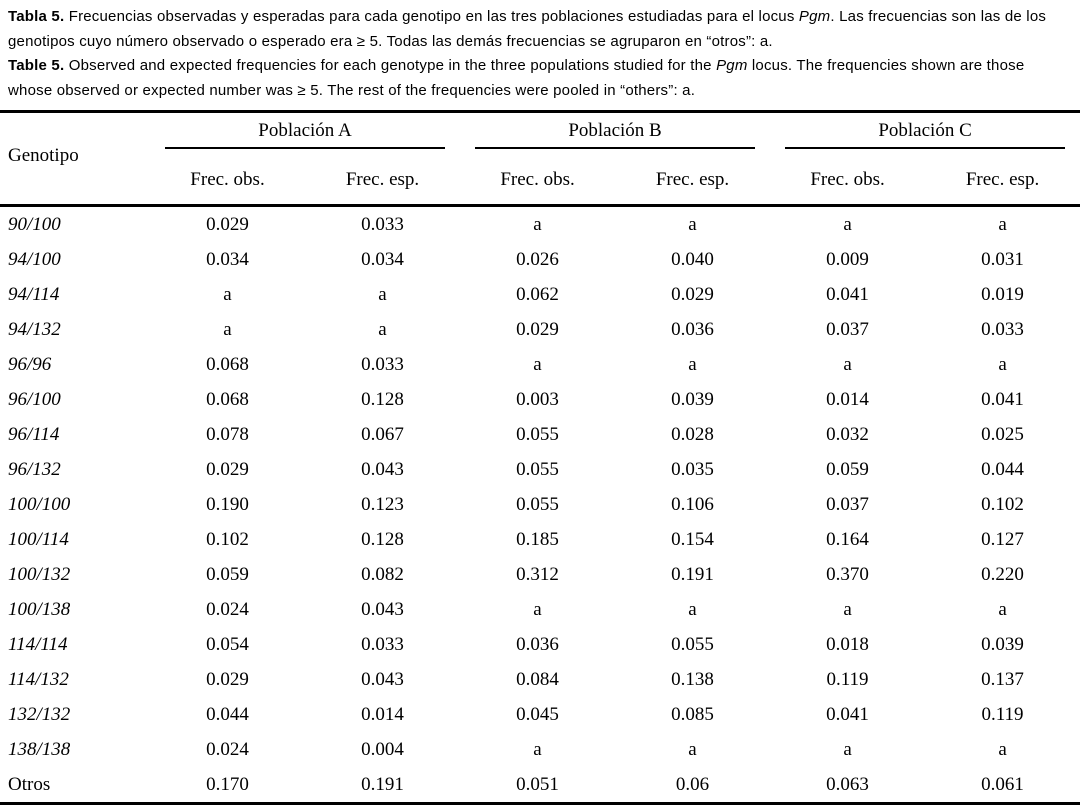 This screenshot has height=810, width=1080. I want to click on frequency-cell: 0.063, so click(847, 784).